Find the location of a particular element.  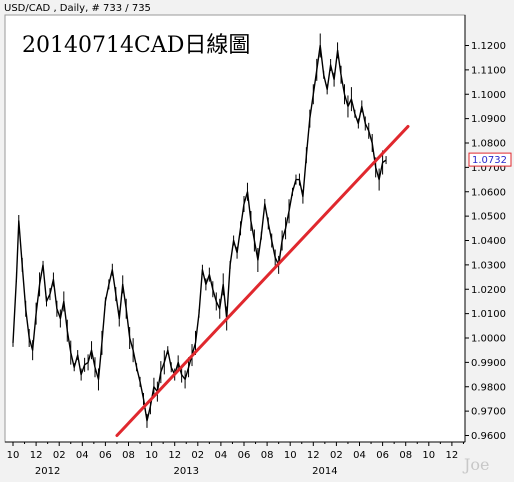

y-tick-label: 0.9600 is located at coordinates (488, 436).